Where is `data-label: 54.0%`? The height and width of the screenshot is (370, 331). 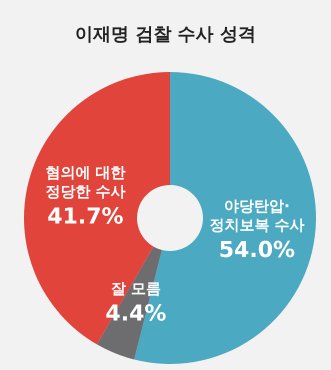 data-label: 54.0% is located at coordinates (257, 250).